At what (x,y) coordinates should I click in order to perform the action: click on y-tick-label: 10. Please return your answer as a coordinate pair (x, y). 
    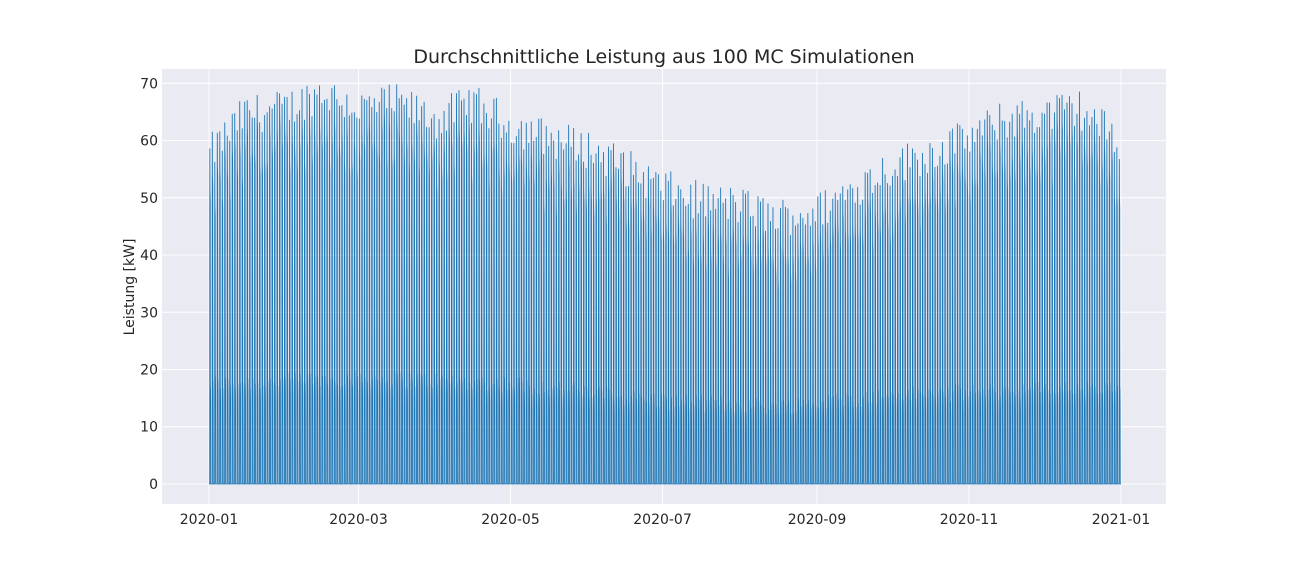
    Looking at the image, I should click on (149, 428).